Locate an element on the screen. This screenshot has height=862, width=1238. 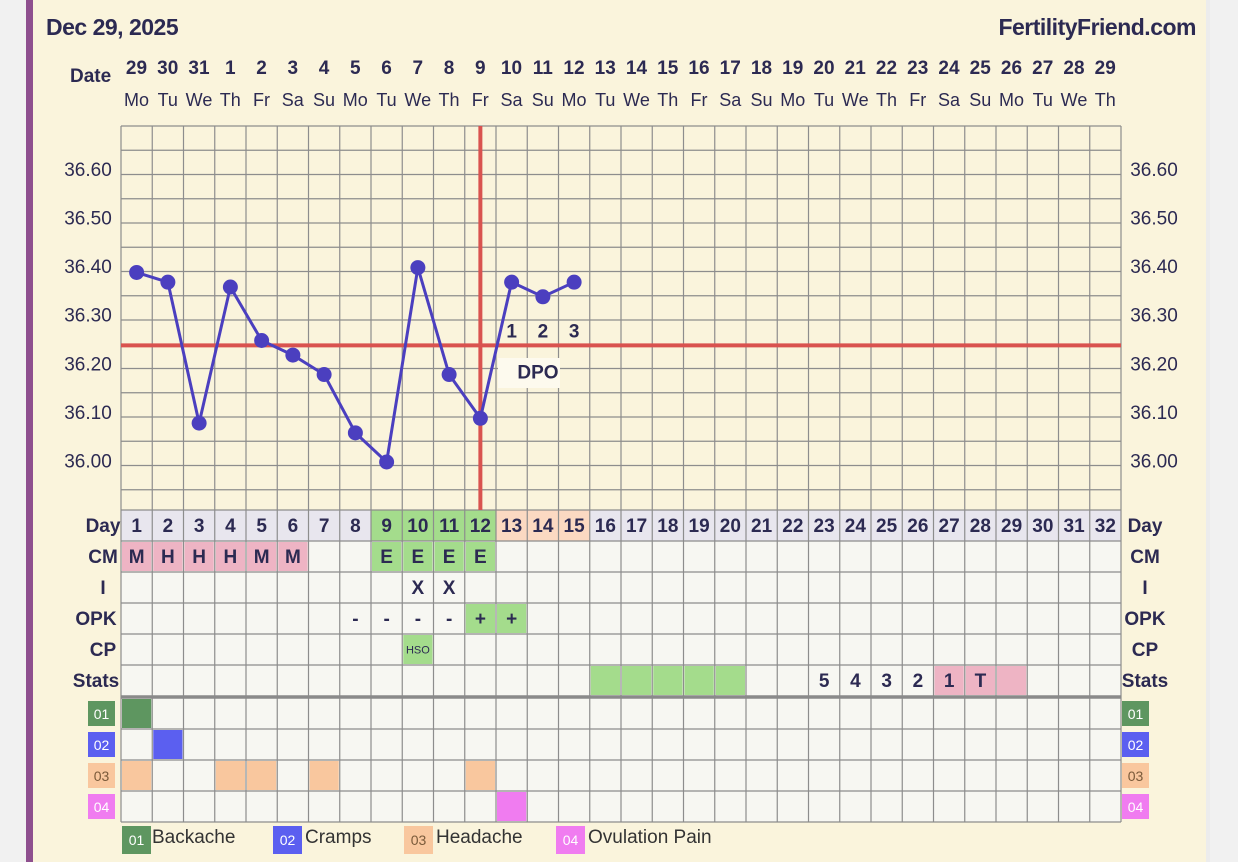
calendar-date: 1 is located at coordinates (230, 68).